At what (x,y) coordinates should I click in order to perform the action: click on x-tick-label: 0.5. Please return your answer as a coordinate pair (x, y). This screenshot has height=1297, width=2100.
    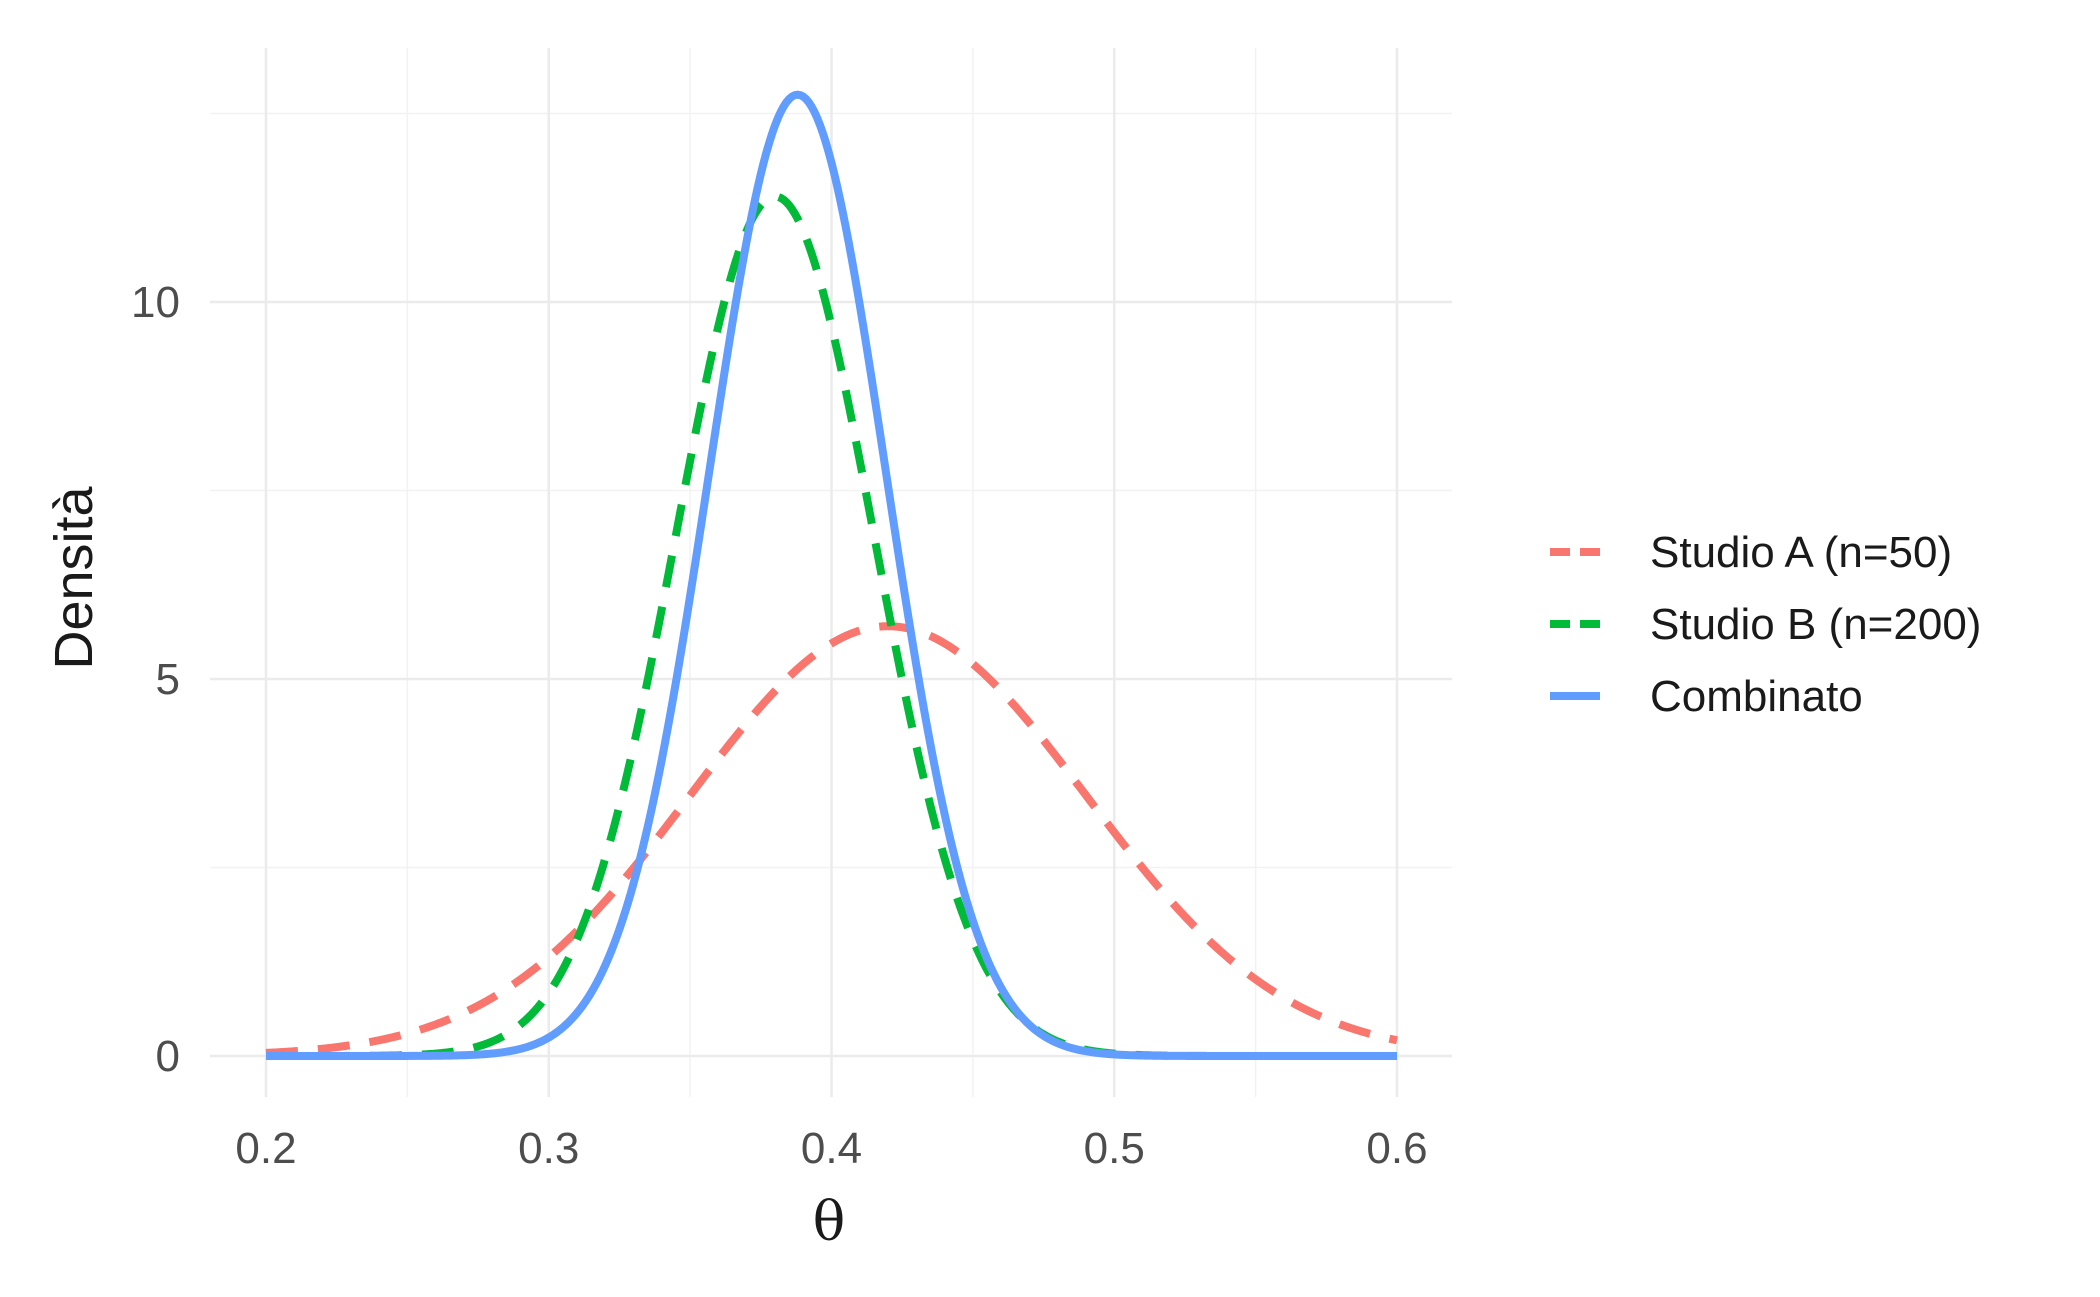
    Looking at the image, I should click on (1114, 1148).